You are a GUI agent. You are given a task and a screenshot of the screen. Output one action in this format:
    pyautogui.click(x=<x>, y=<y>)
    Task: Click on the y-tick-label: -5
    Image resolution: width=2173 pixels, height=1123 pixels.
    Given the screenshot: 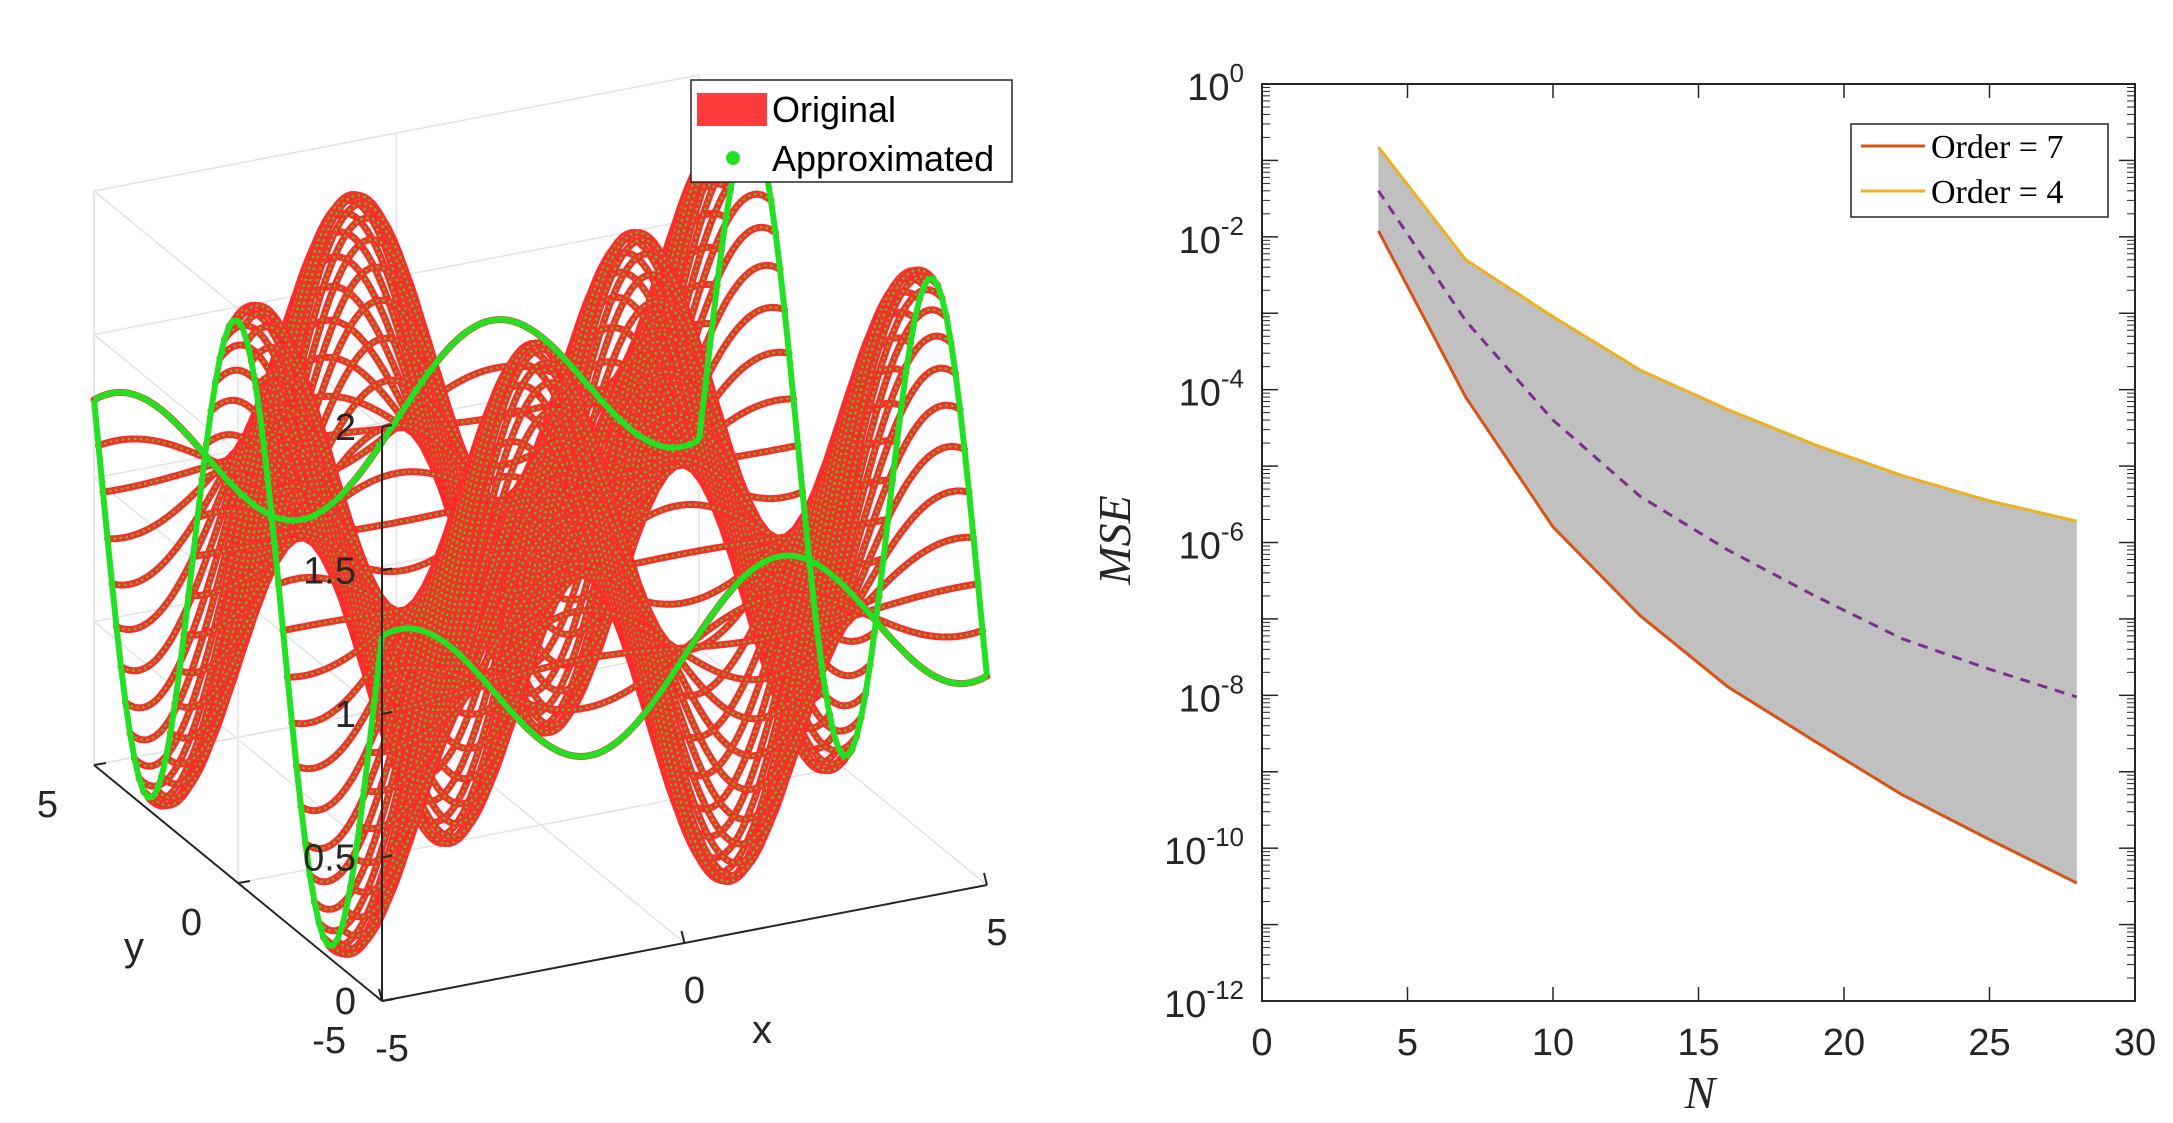 What is the action you would take?
    pyautogui.click(x=329, y=1041)
    